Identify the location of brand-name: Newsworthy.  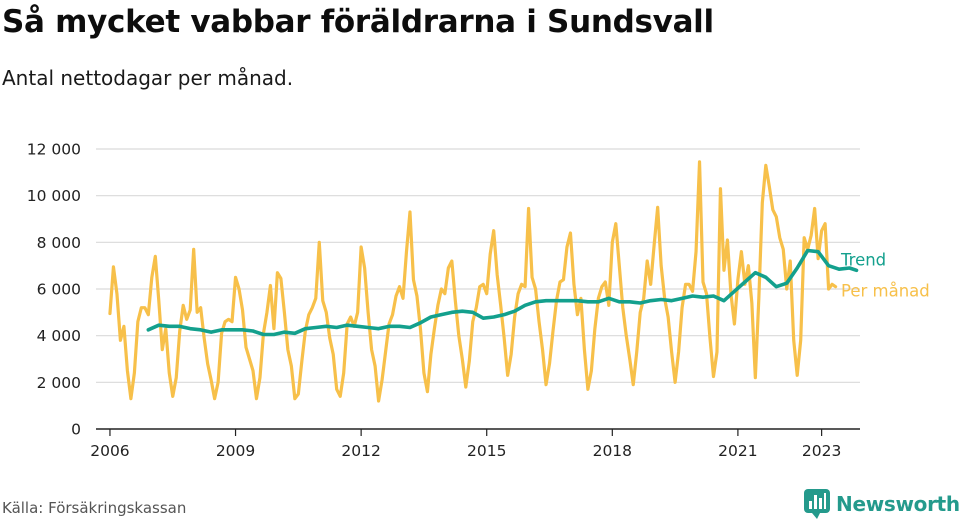
(898, 504).